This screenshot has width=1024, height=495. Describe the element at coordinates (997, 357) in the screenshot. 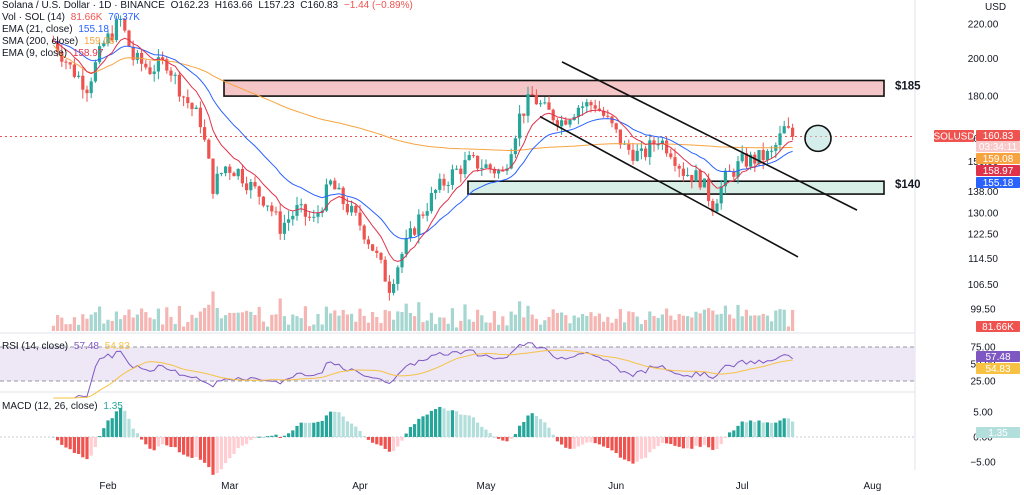

I see `rsi-badge: 57.48` at that location.